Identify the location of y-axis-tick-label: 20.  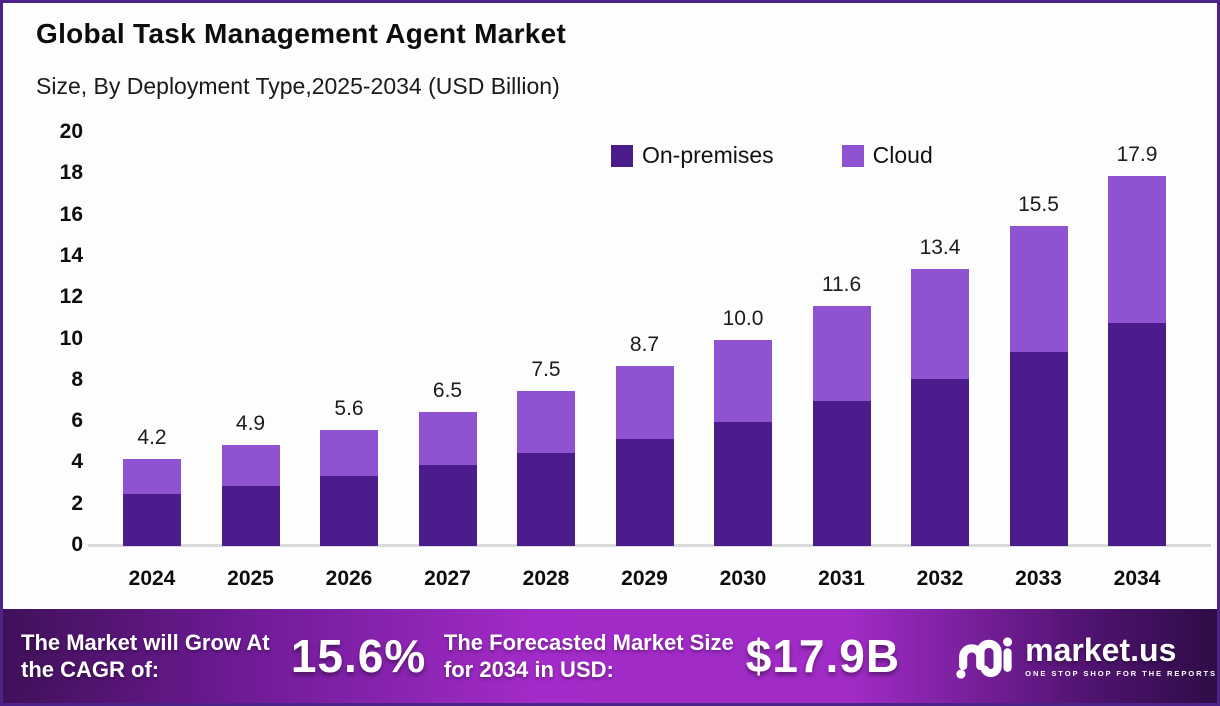
(71, 131).